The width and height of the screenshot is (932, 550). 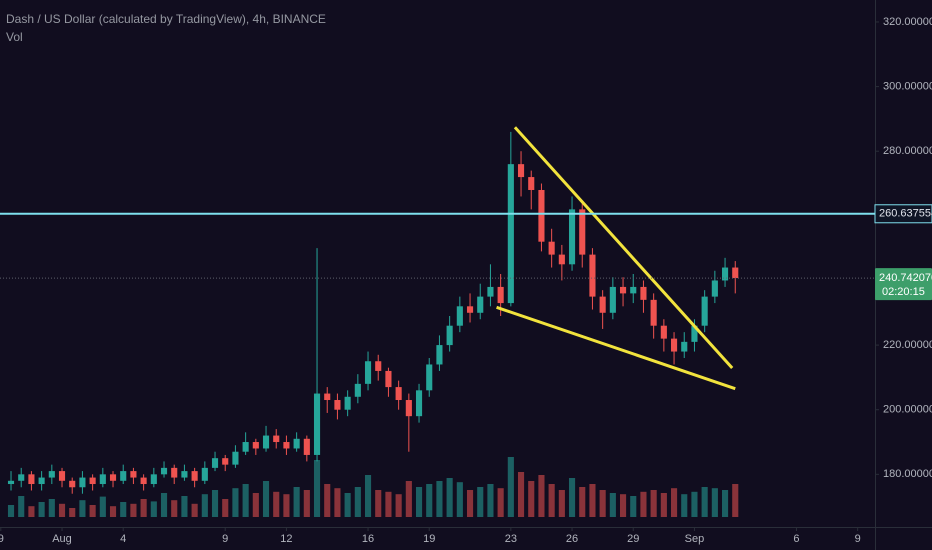 What do you see at coordinates (907, 345) in the screenshot?
I see `y-tick-label: 220.000000` at bounding box center [907, 345].